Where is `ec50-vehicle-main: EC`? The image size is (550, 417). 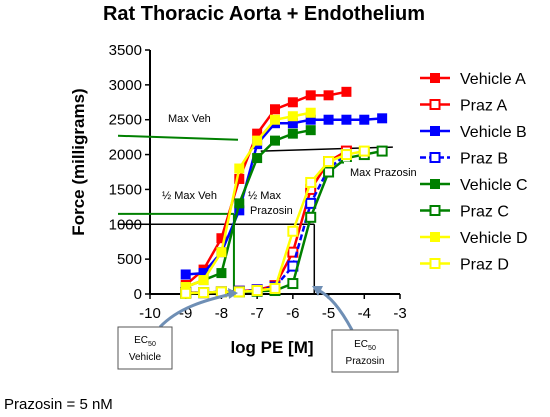
ec50-vehicle-main: EC is located at coordinates (141, 340).